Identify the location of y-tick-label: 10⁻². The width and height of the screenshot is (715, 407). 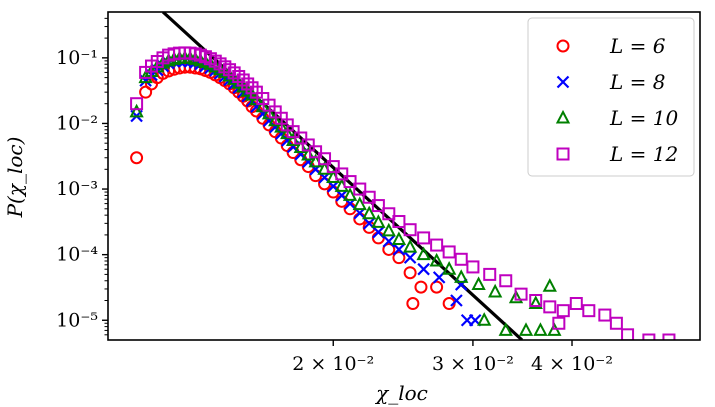
(77, 123).